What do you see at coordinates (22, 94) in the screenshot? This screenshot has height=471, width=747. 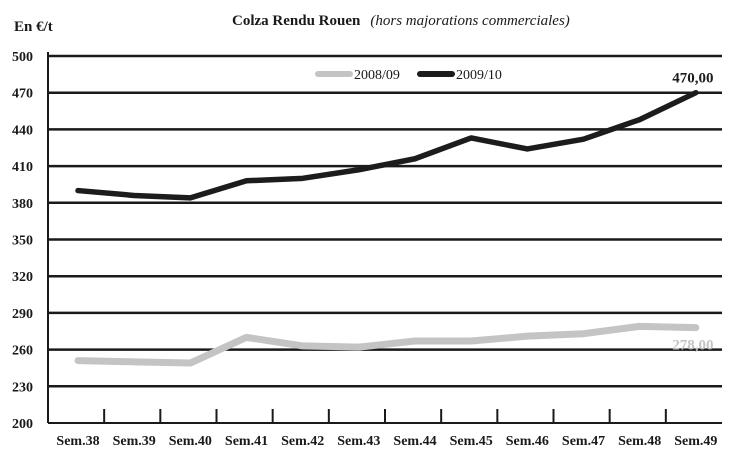 I see `y-tick-label: 470` at bounding box center [22, 94].